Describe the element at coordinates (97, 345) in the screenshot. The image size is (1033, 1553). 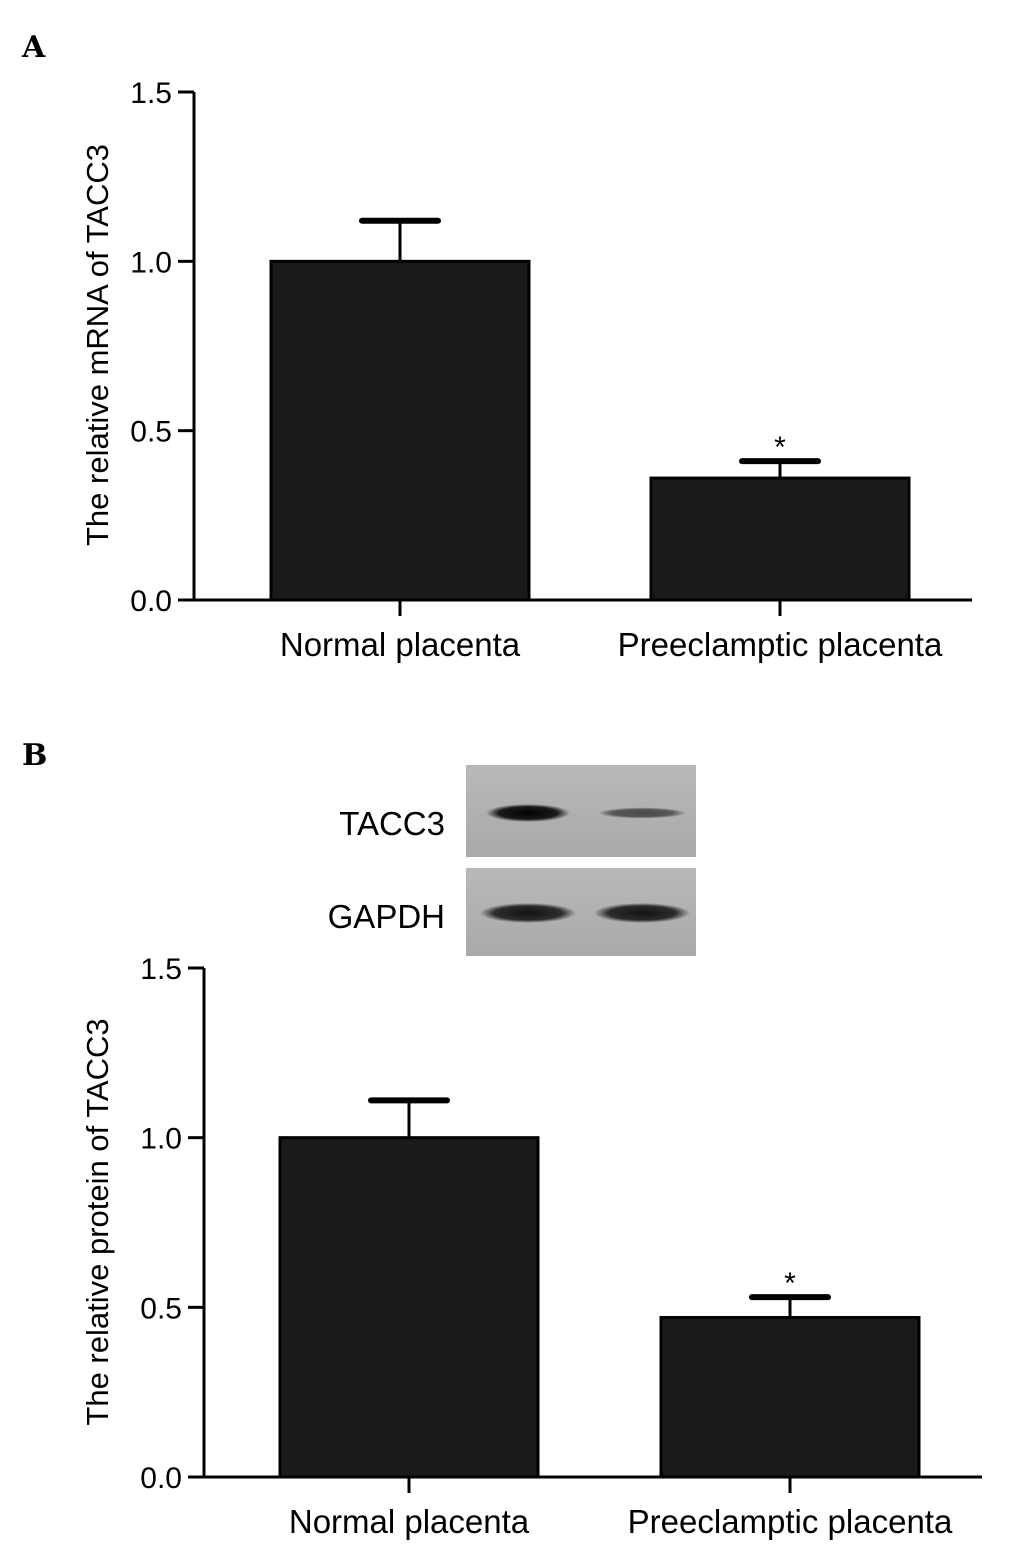
I see `panel-a-y-axis-title: The relative mRNA of TACC3` at that location.